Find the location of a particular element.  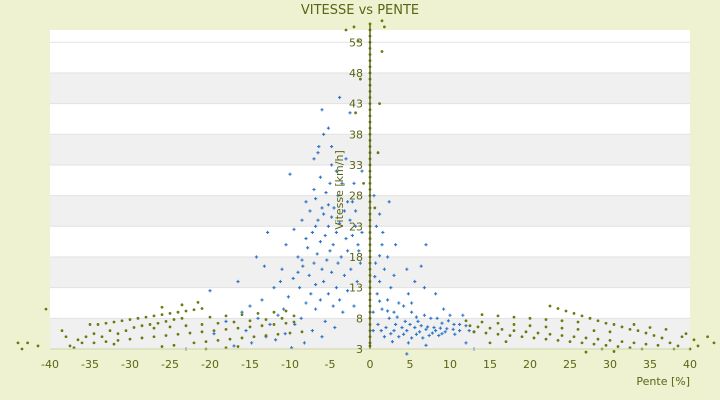

x-tick-labels: -40 -35 -30 -25 -20 -15 -10 -5 0 5 10 15 20 25 30 35 40 is located at coordinates (369, 364).